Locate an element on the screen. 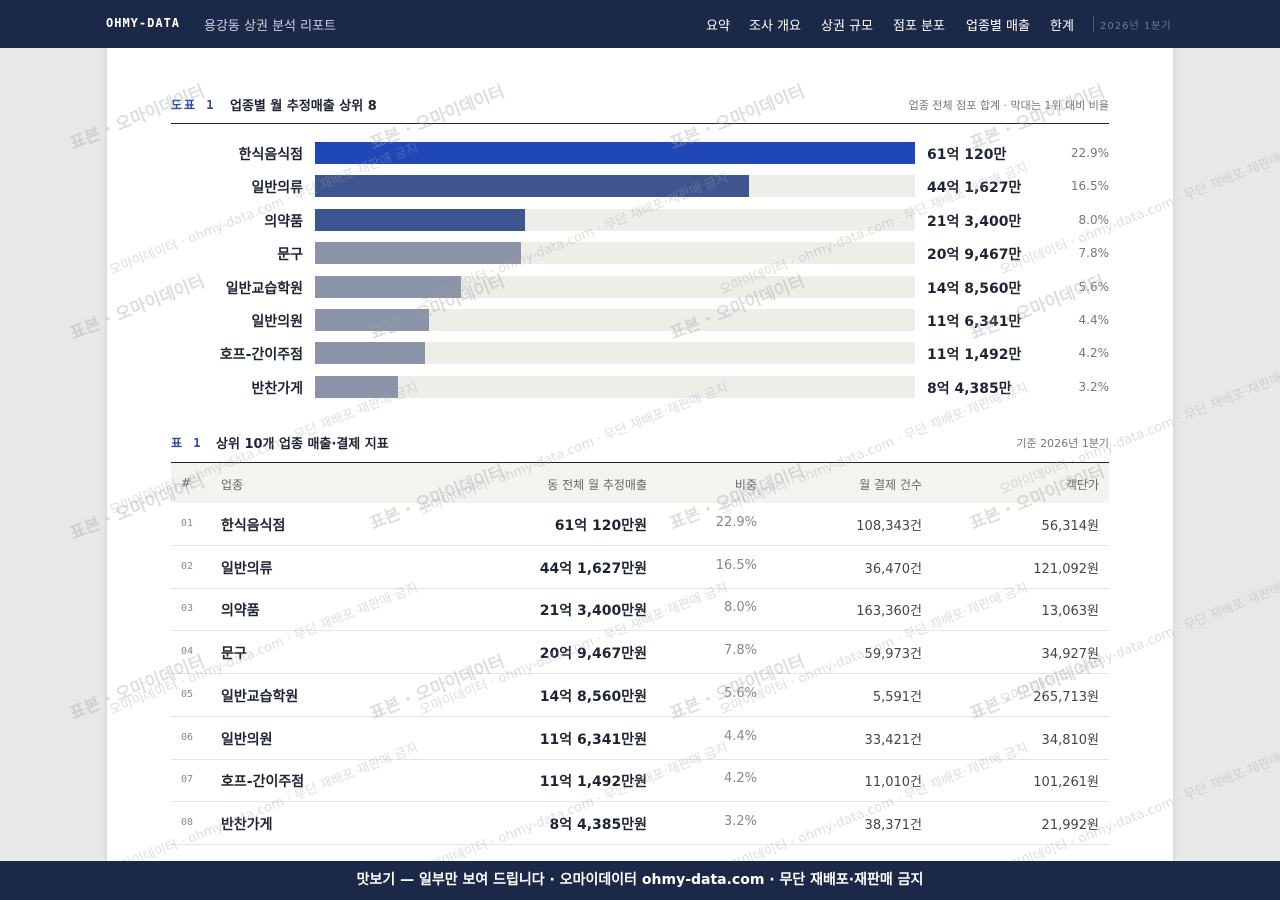 This screenshot has height=900, width=1280. table-cell: 일반의류 is located at coordinates (247, 568).